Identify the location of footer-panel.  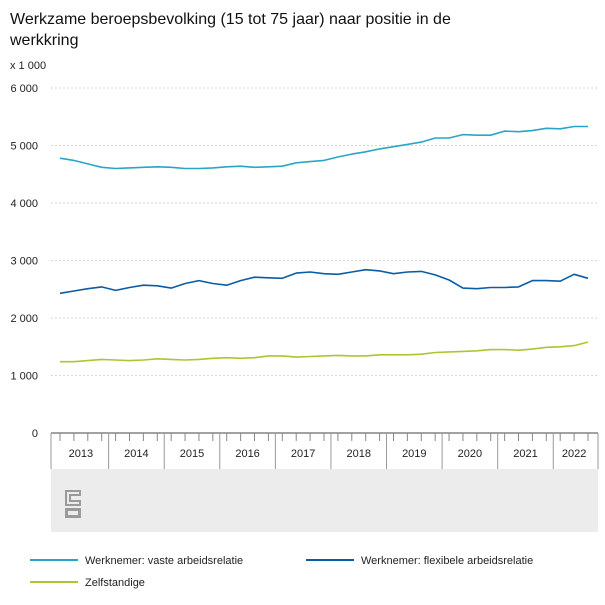
(324, 500).